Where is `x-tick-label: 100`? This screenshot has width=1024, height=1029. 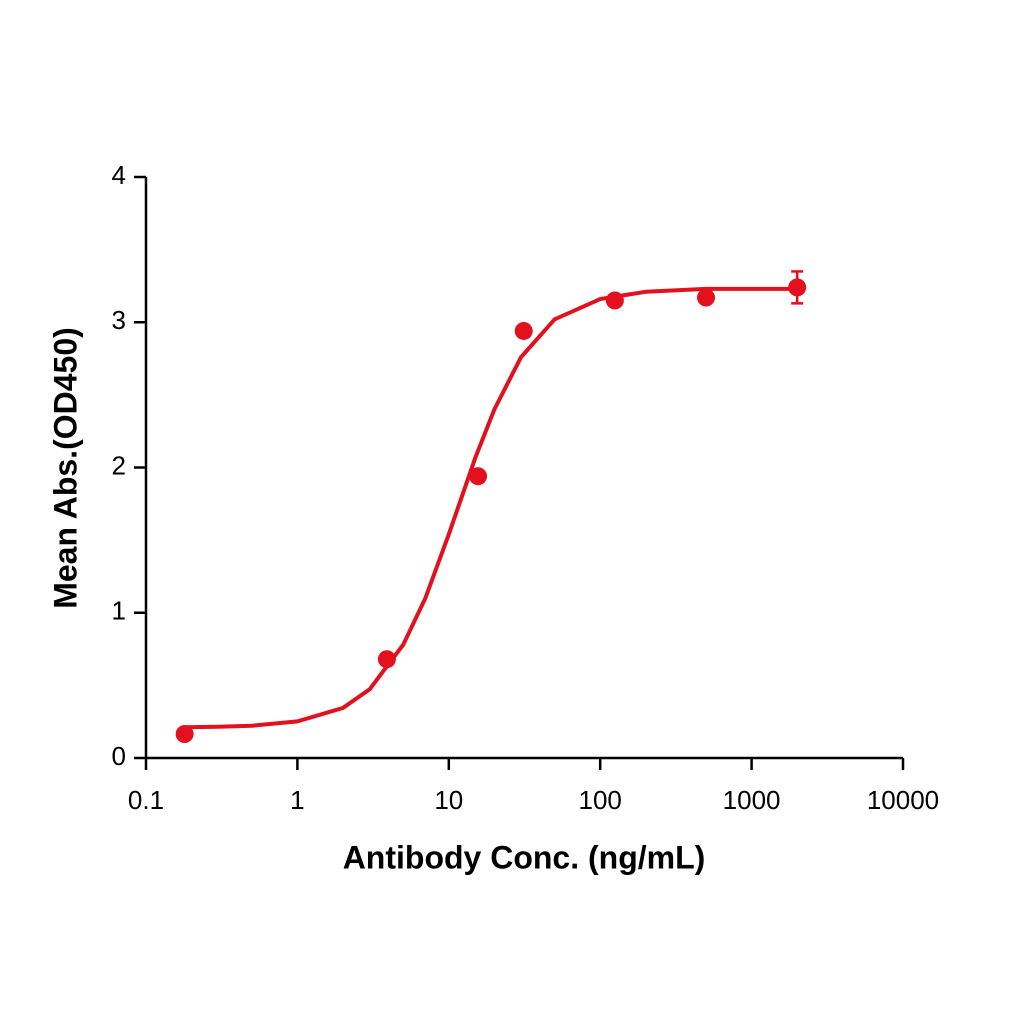 x-tick-label: 100 is located at coordinates (600, 800).